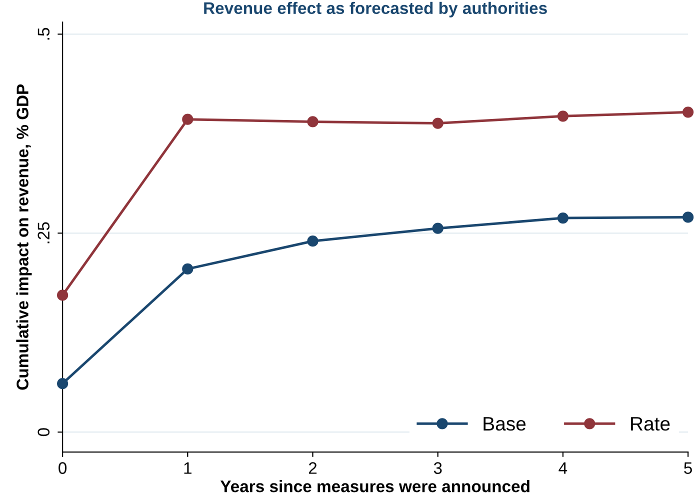 Image resolution: width=695 pixels, height=494 pixels. What do you see at coordinates (44, 432) in the screenshot?
I see `y-tick-label: 0` at bounding box center [44, 432].